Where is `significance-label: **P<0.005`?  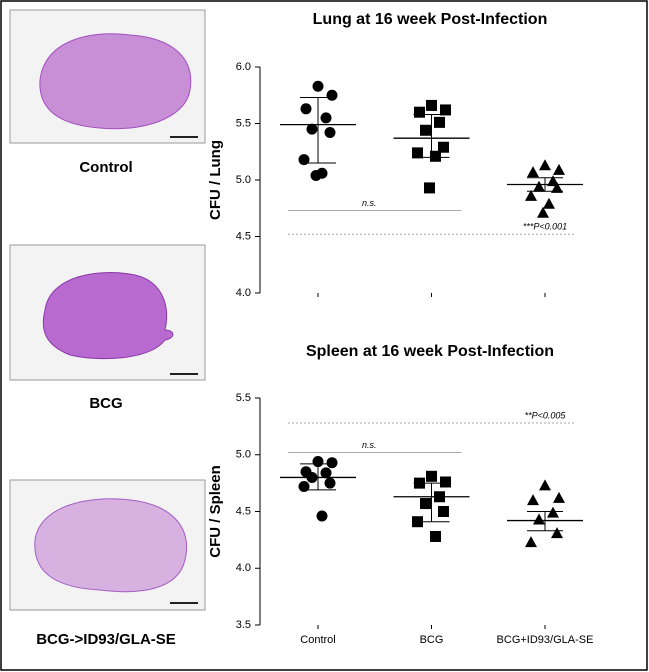 significance-label: **P<0.005 is located at coordinates (546, 415).